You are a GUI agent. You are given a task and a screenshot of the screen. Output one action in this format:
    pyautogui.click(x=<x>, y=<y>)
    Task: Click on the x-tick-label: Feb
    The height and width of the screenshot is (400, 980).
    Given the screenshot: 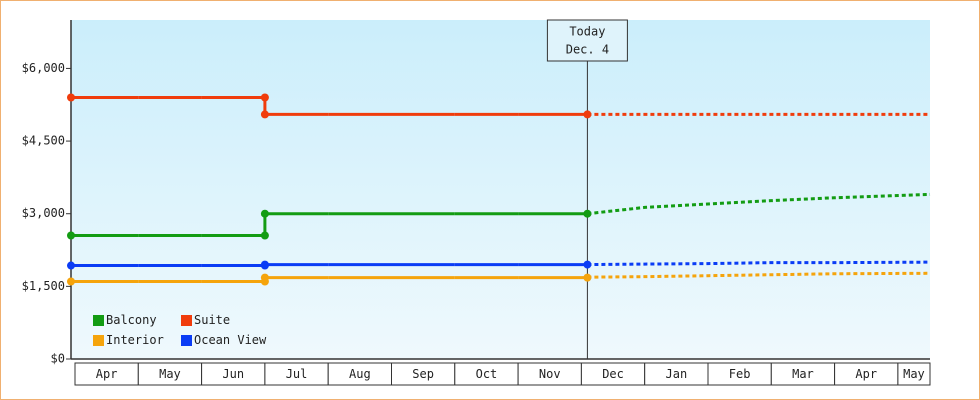 What is the action you would take?
    pyautogui.click(x=740, y=374)
    